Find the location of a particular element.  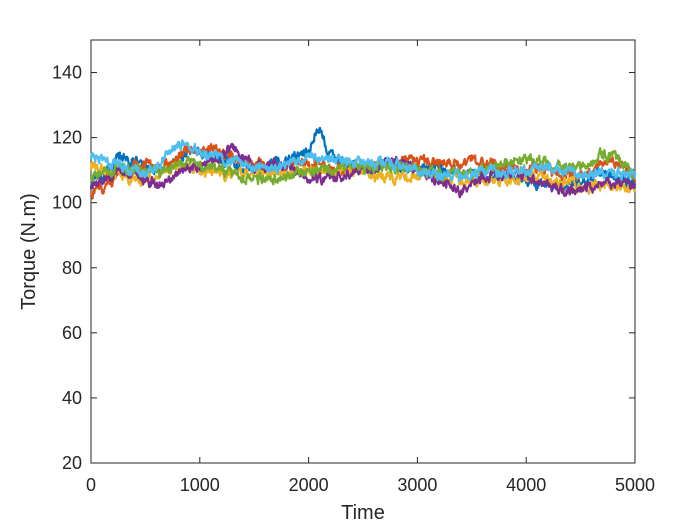

y-tick-label: 20 is located at coordinates (72, 463).